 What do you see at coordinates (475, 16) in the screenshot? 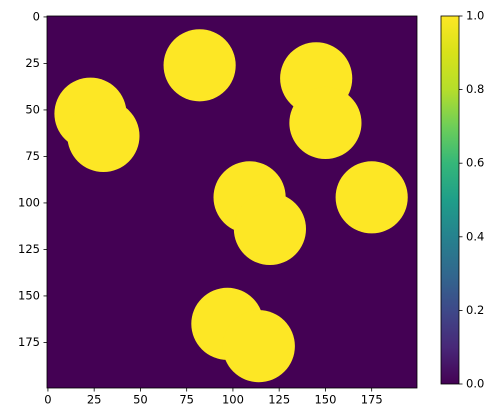
I see `colorbar-tick-label: 1.0` at bounding box center [475, 16].